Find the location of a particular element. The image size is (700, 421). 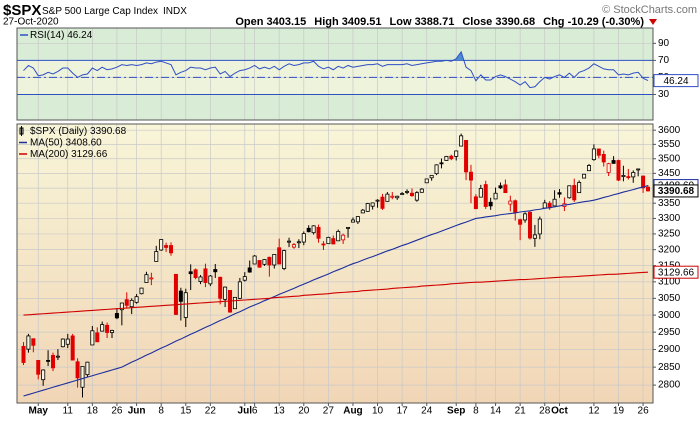

x-tick-label: 17 is located at coordinates (403, 411).